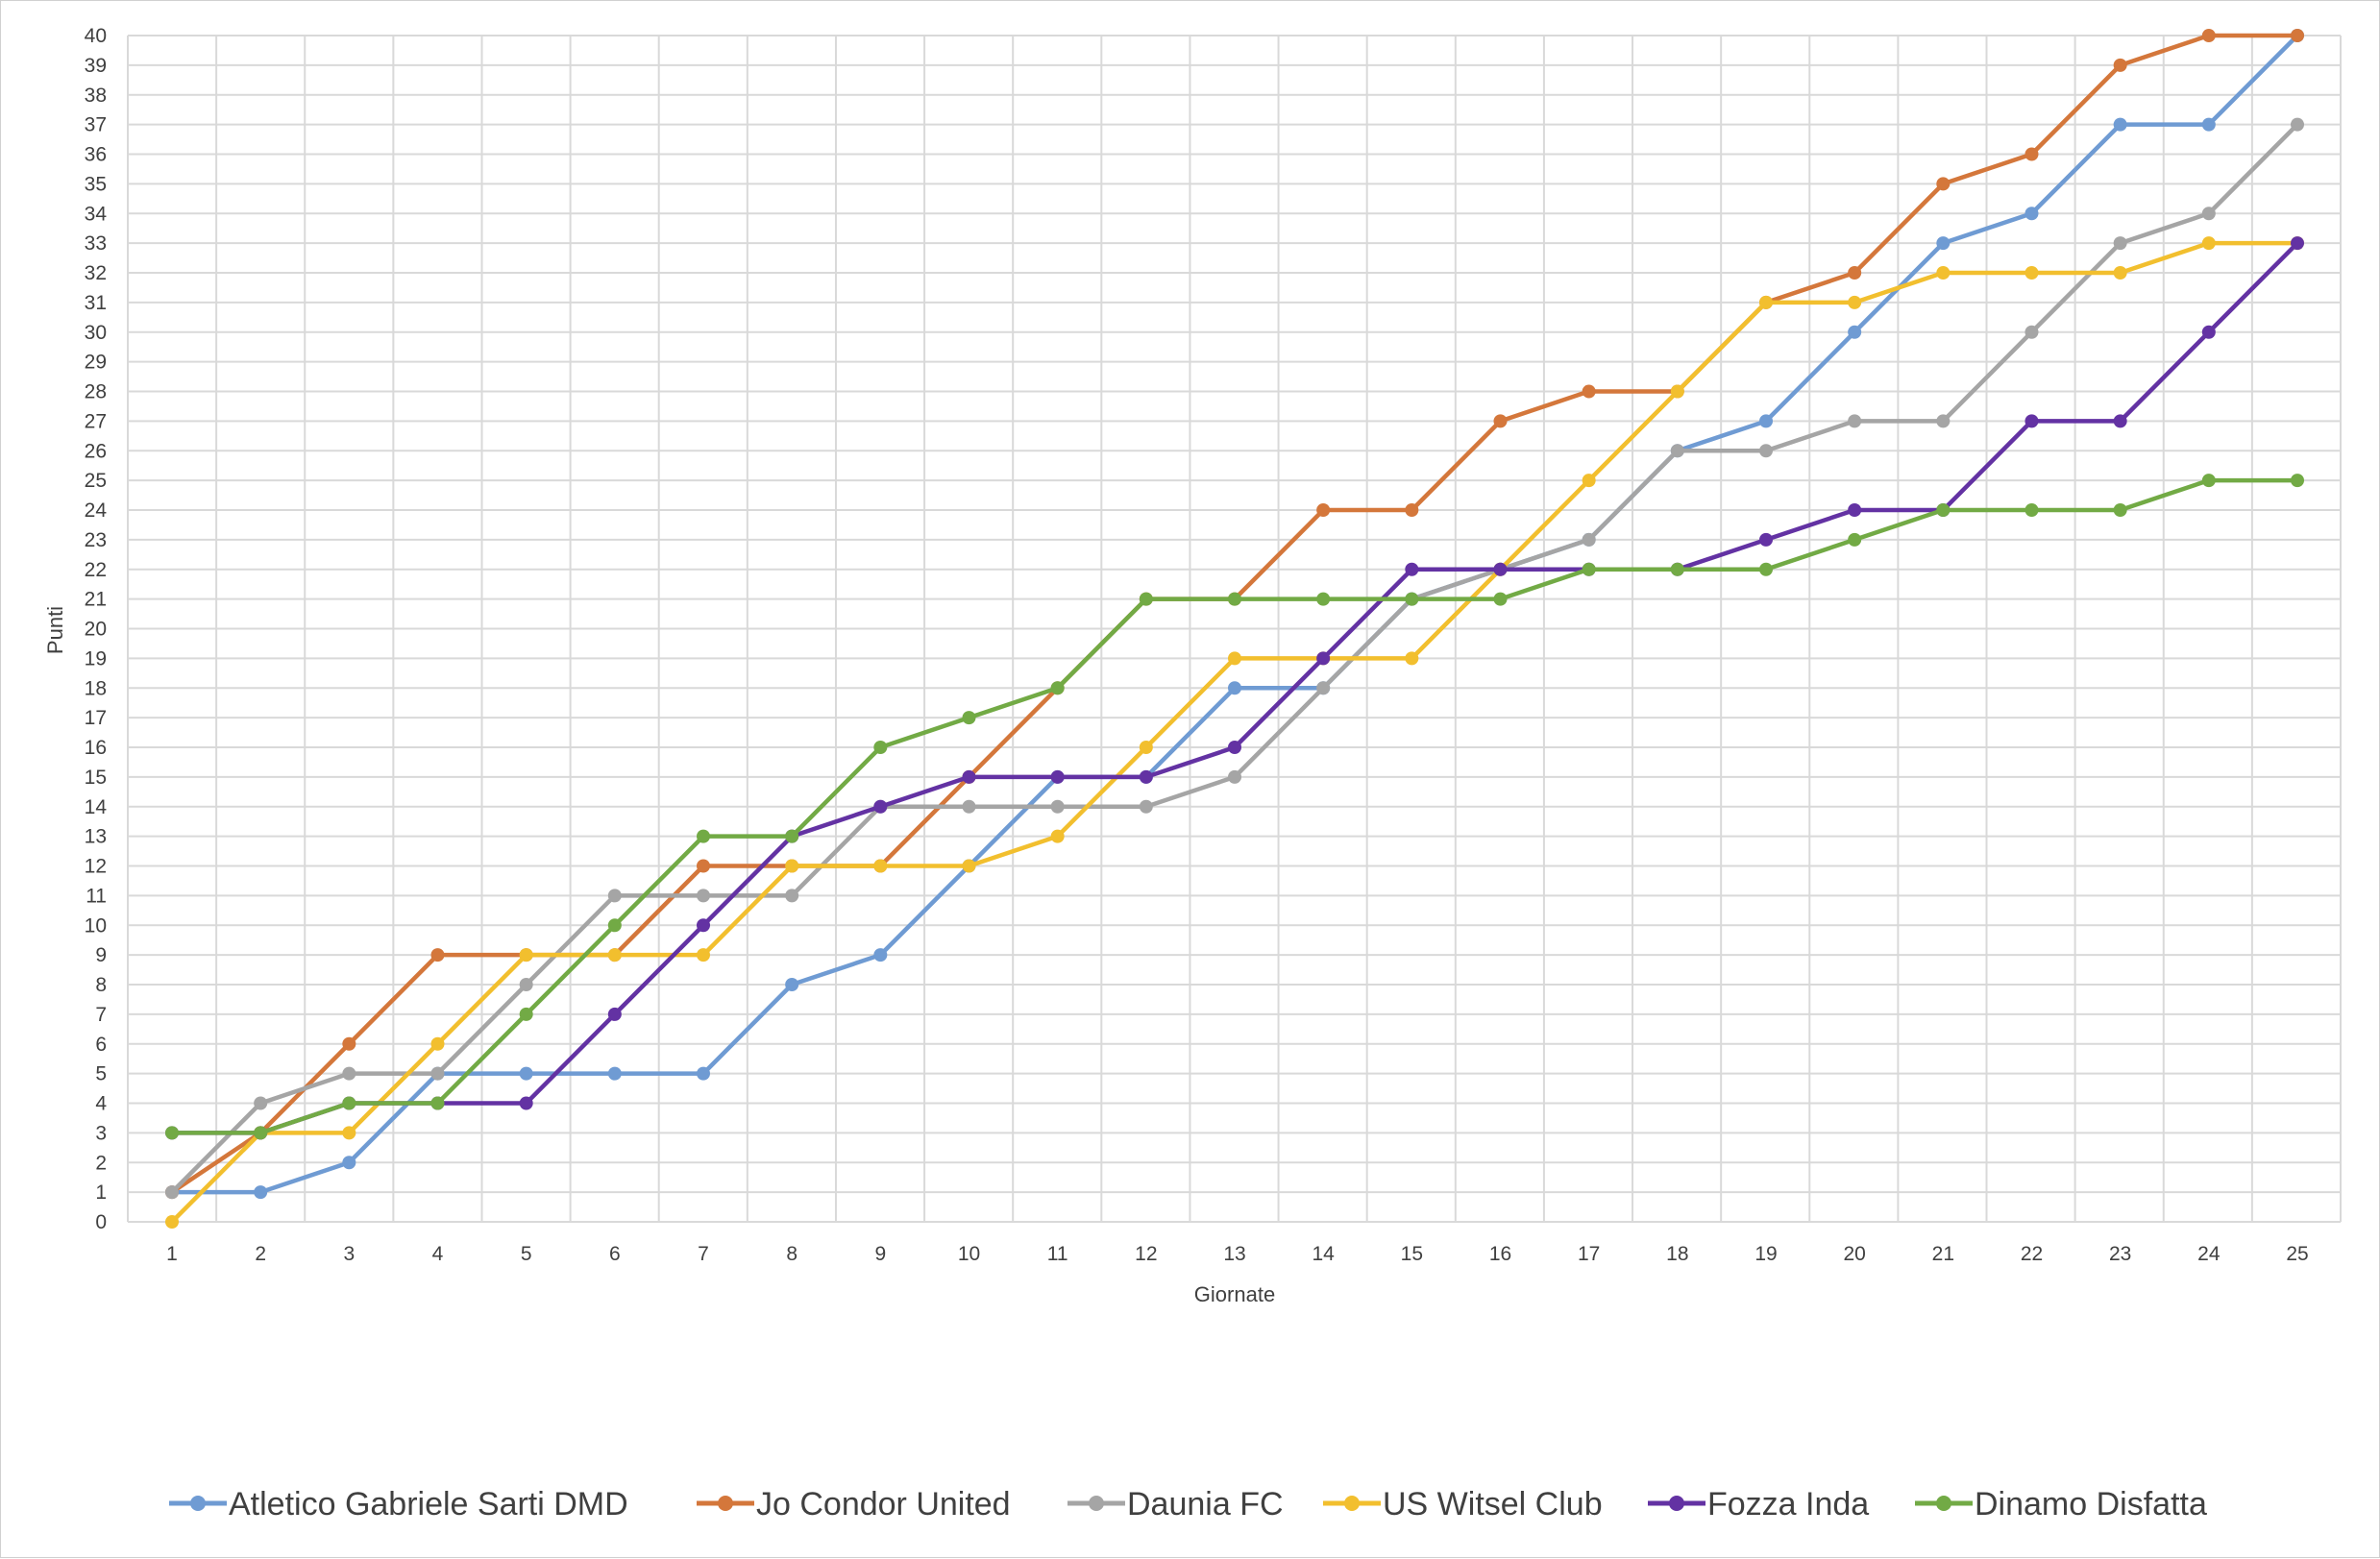 The image size is (2380, 1559). Describe the element at coordinates (428, 1504) in the screenshot. I see `legend-label: Atletico Gabriele Sarti DMD` at that location.